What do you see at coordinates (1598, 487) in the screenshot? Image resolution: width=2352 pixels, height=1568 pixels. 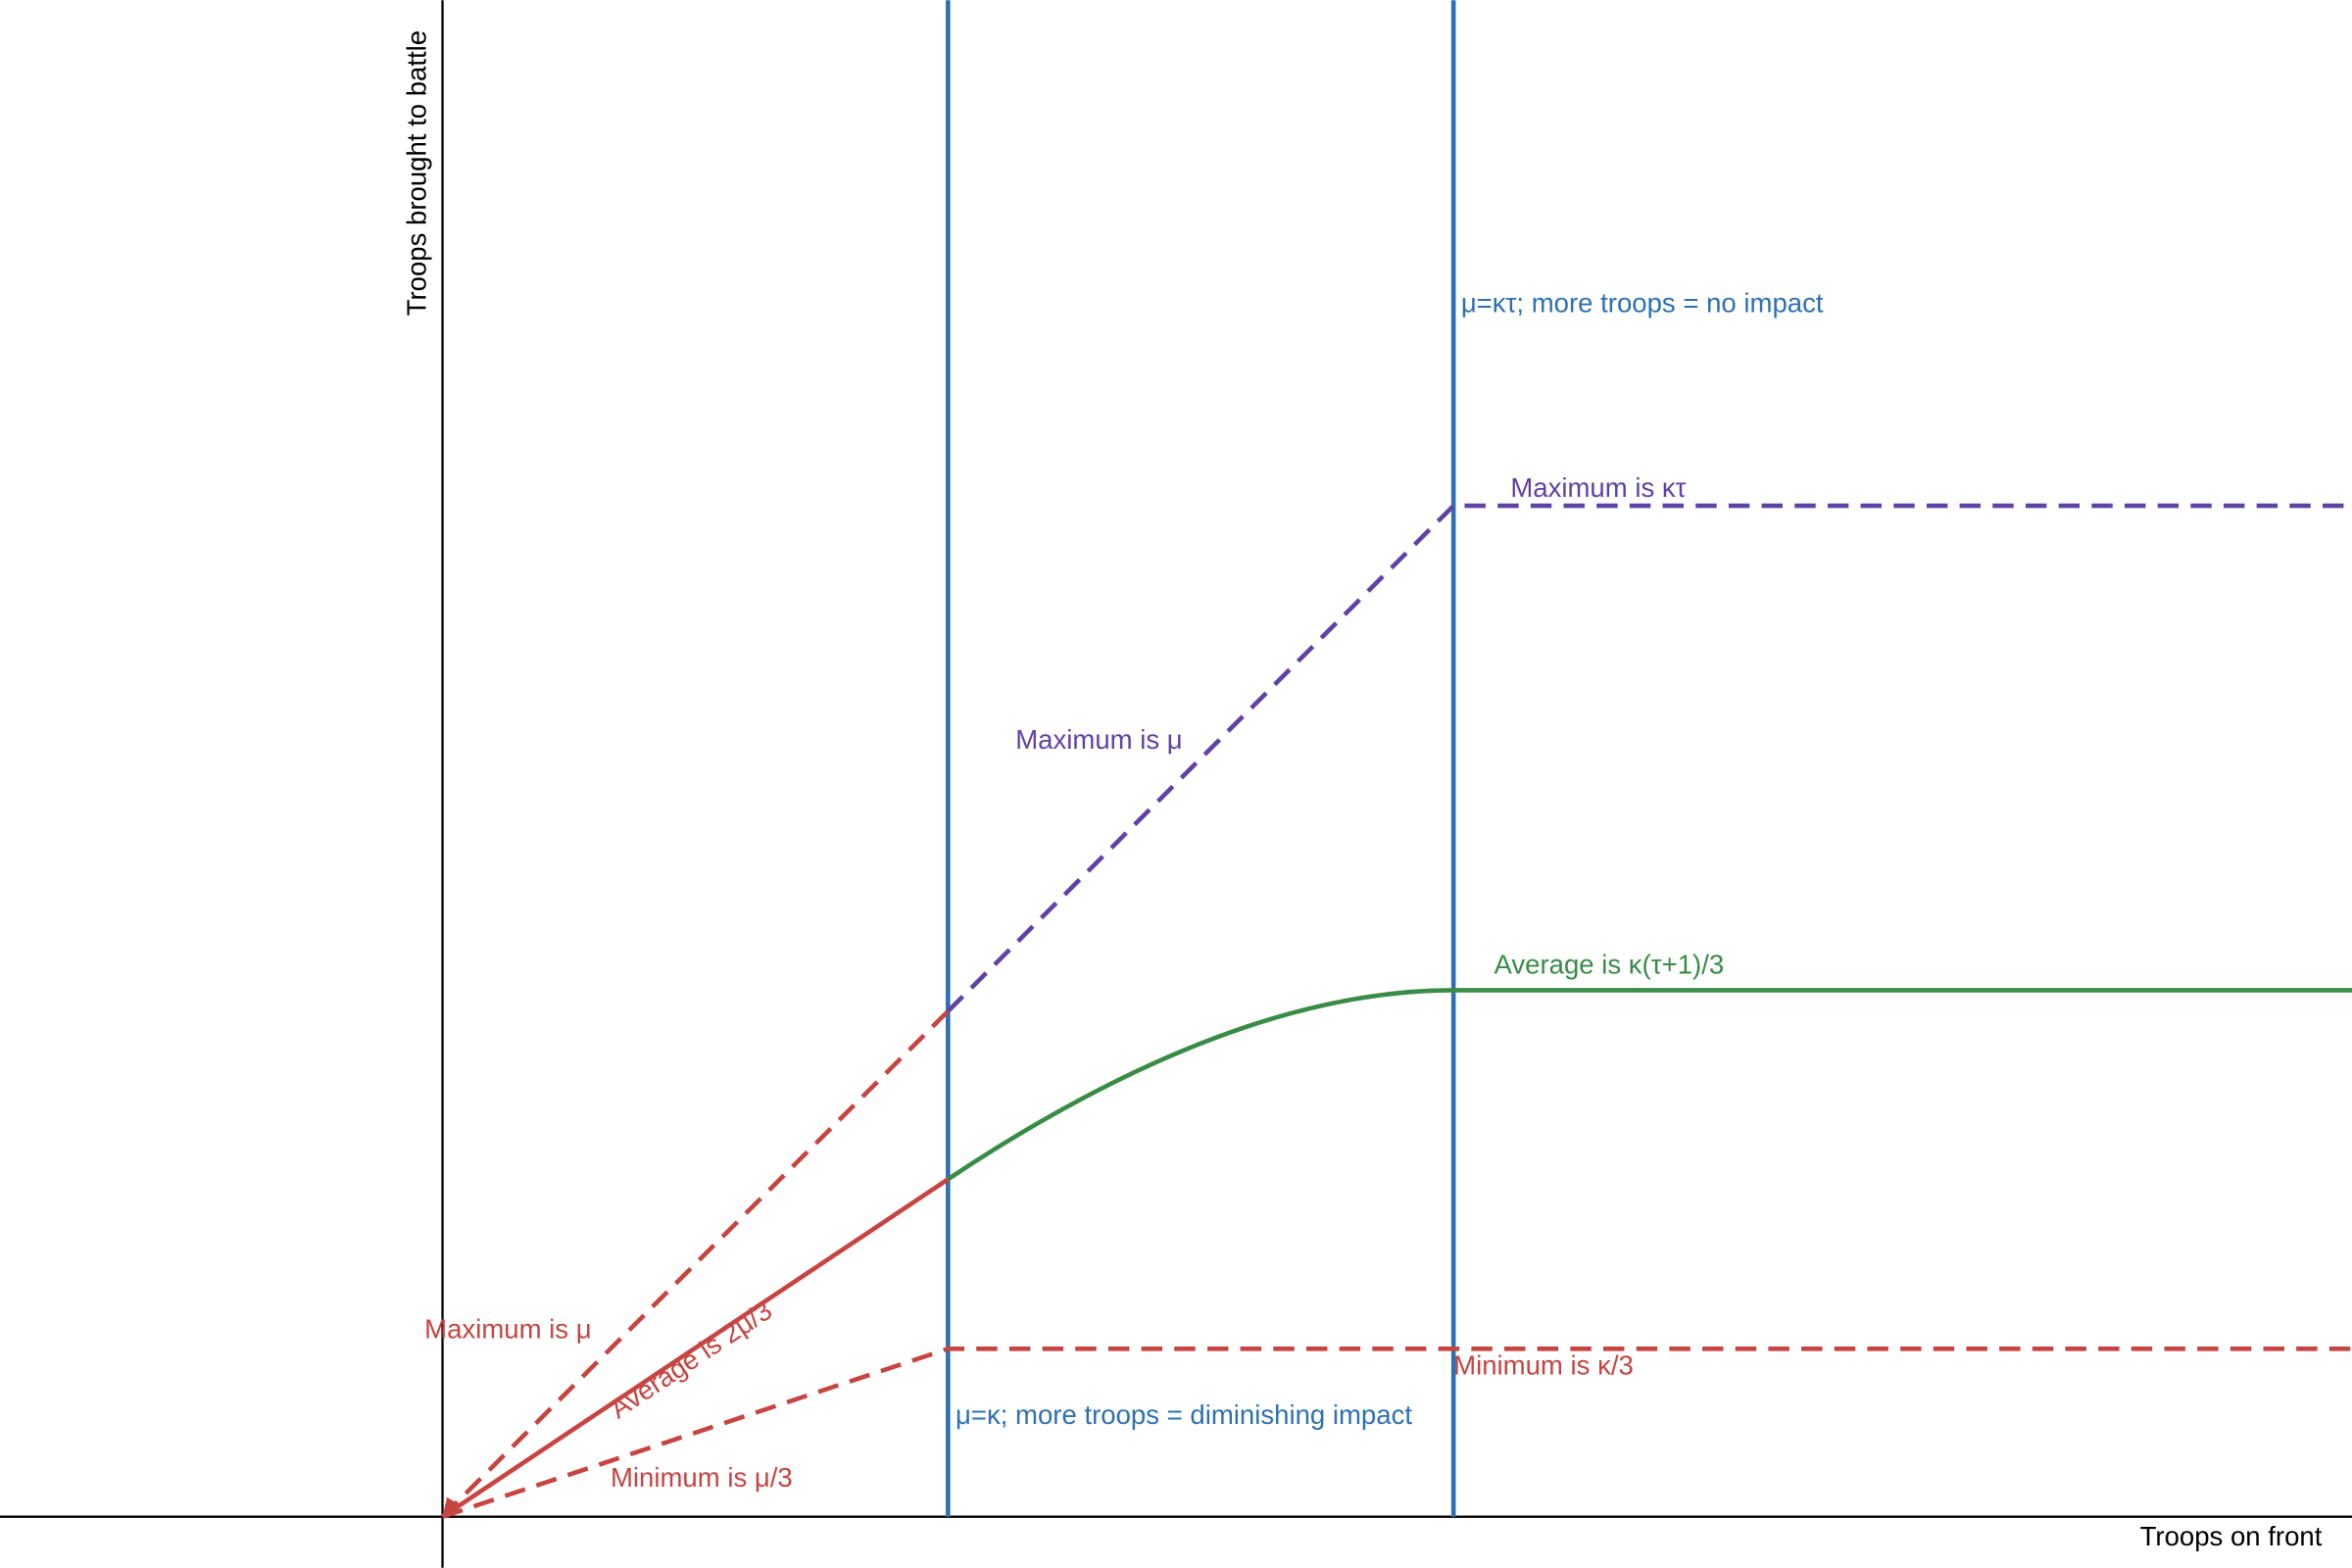 I see `annotation: Maximum is κτ` at bounding box center [1598, 487].